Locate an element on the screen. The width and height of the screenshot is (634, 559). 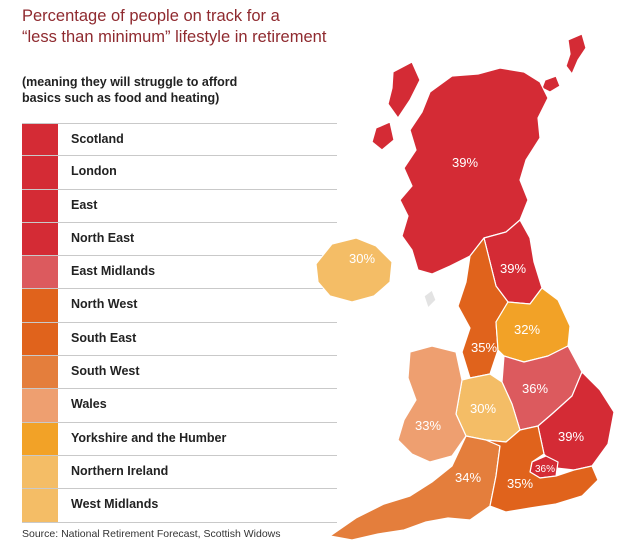
subtitle-line-2: basics such as food and heating) is located at coordinates (121, 98).